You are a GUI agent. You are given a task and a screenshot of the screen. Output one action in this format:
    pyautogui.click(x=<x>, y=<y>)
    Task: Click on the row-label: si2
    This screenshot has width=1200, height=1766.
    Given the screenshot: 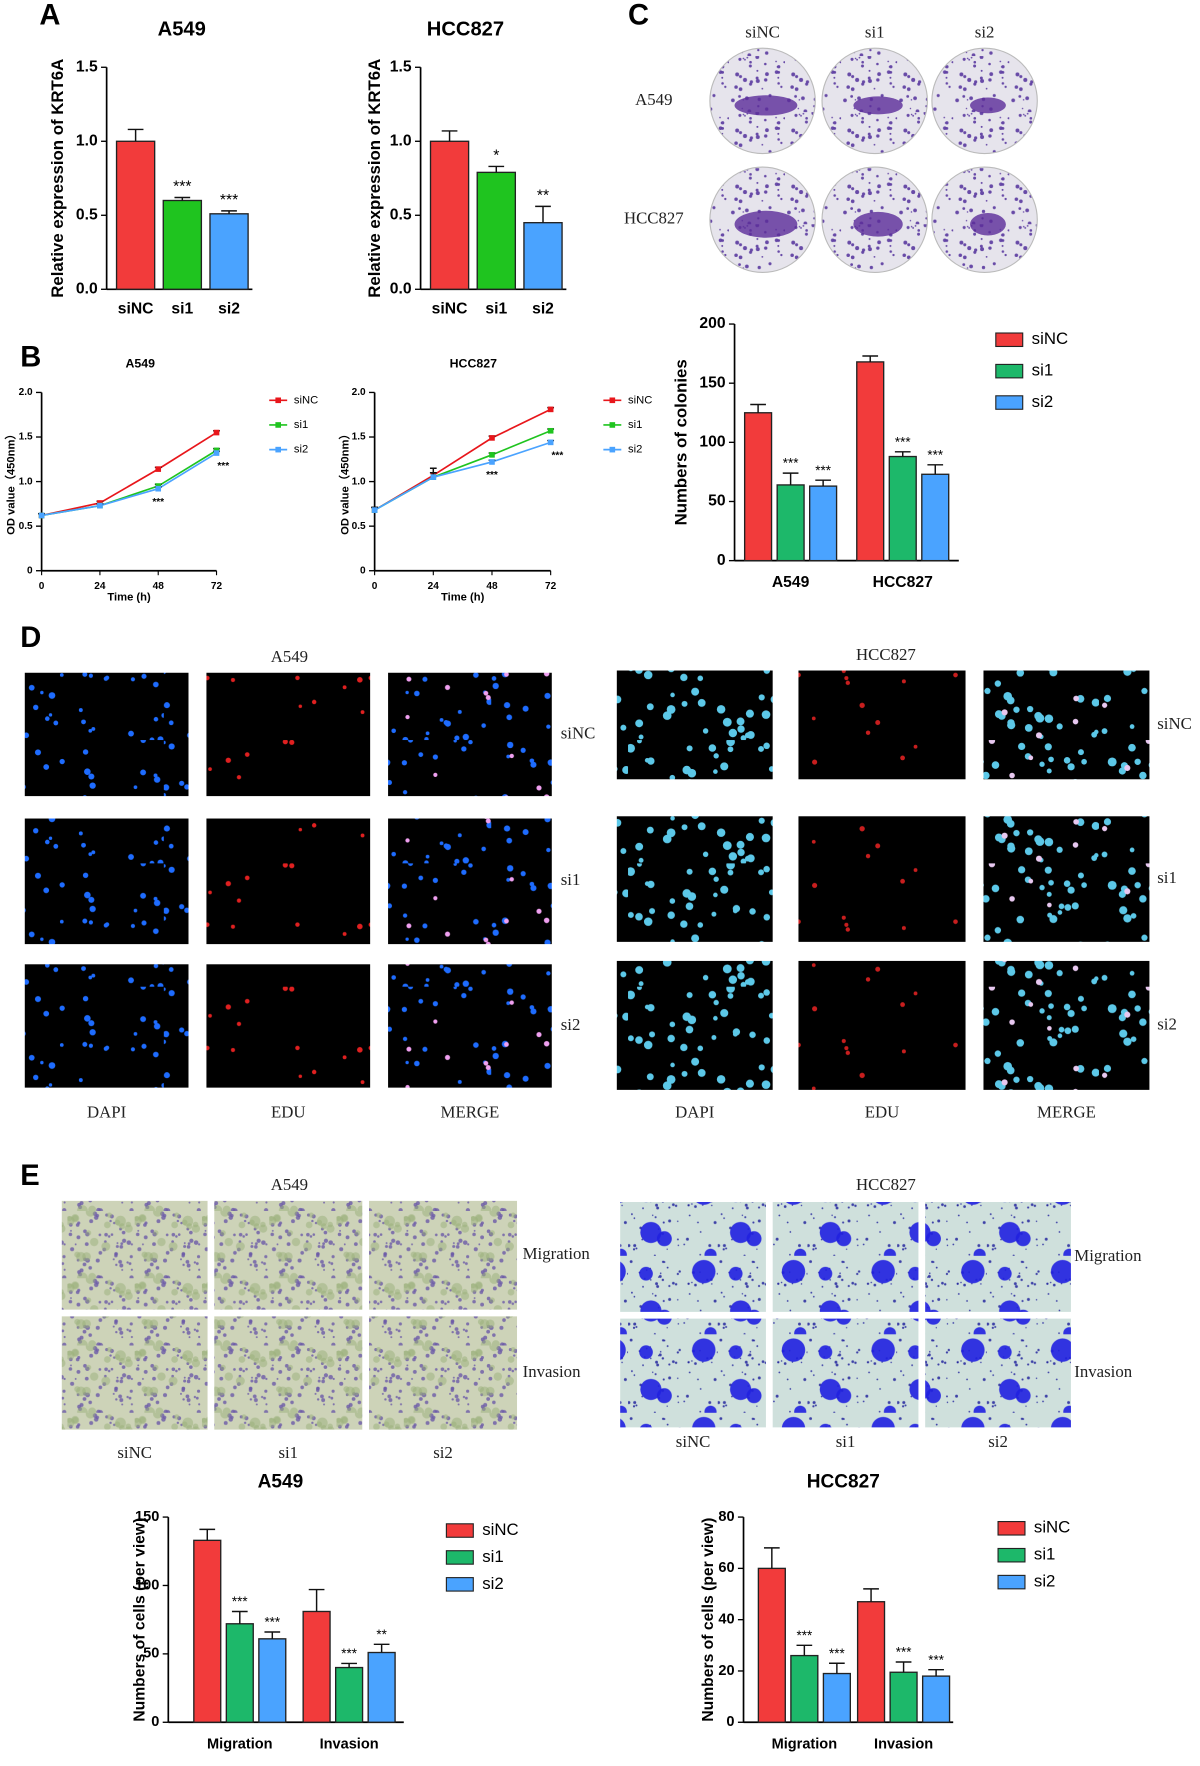 What is the action you would take?
    pyautogui.click(x=1167, y=1023)
    